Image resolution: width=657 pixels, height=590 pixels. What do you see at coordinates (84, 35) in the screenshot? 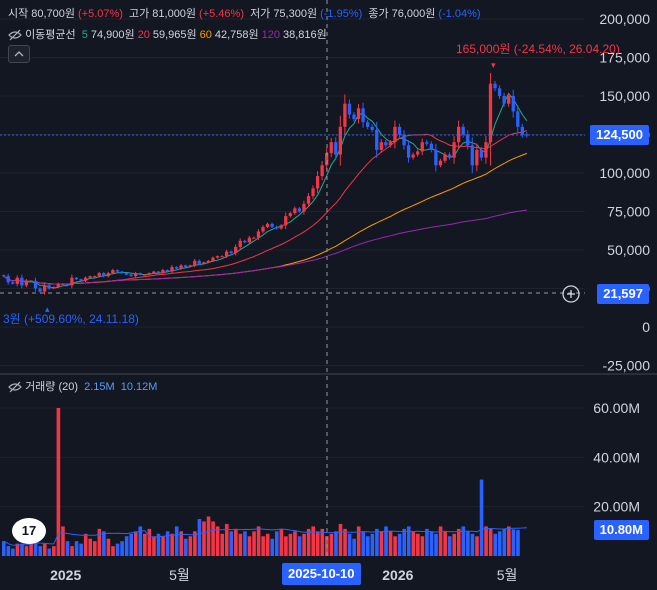
I see `ma-period-5: 5` at bounding box center [84, 35].